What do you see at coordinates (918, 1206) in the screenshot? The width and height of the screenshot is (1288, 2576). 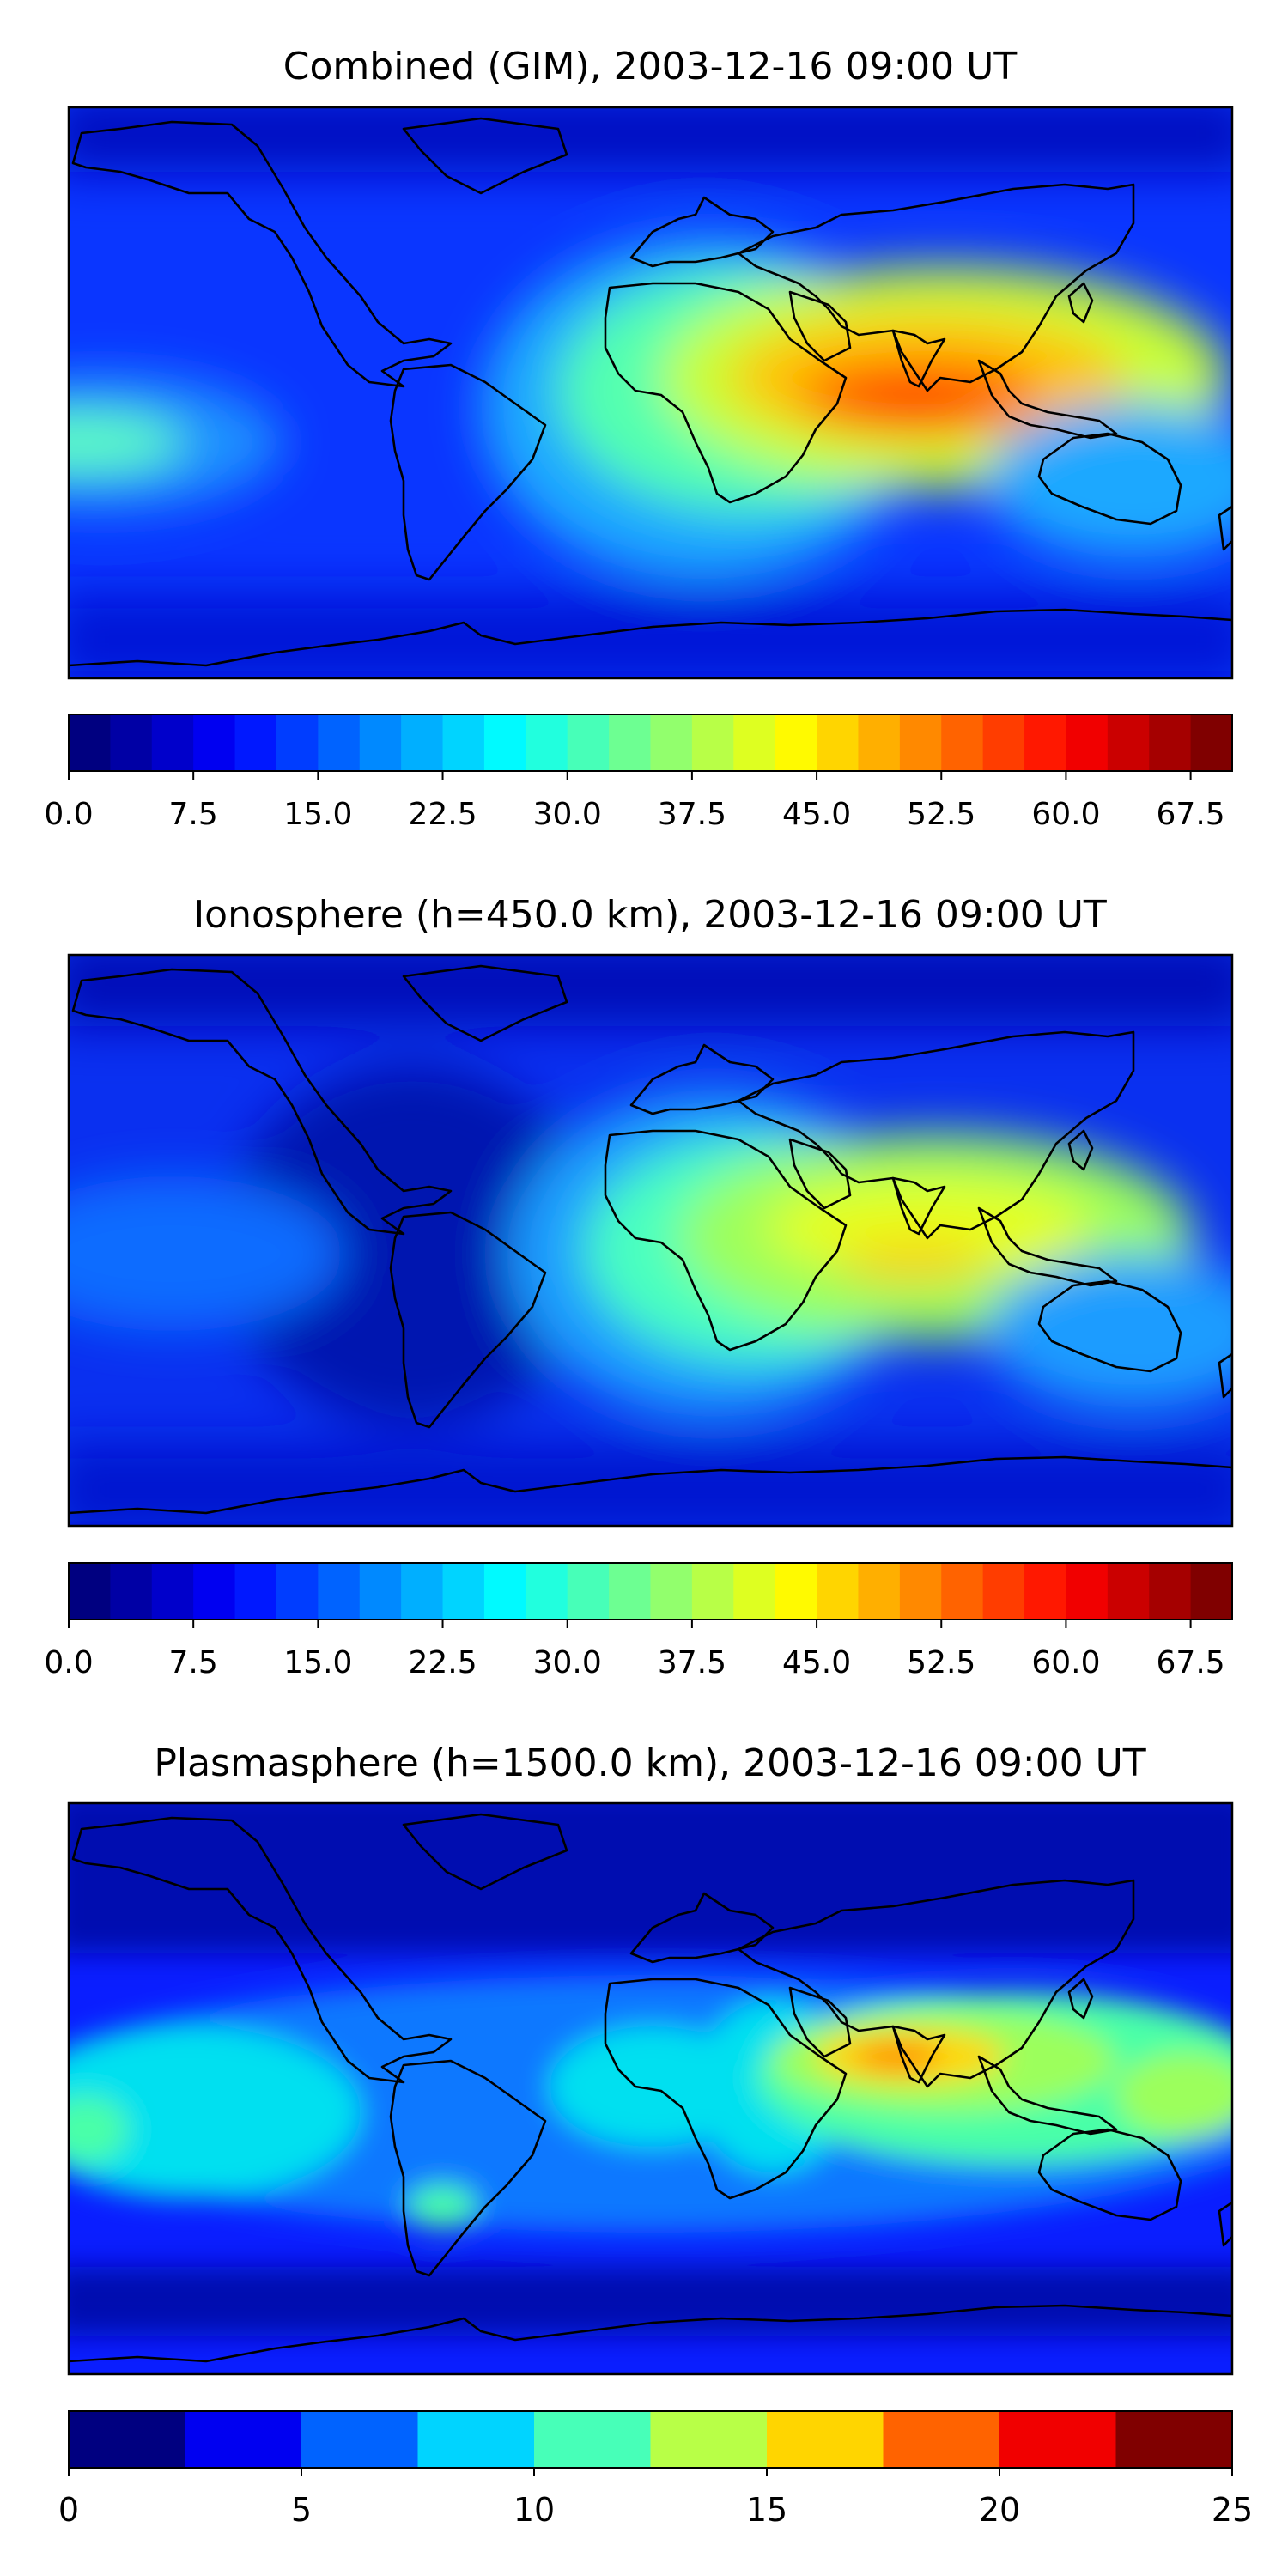 I see `coast-india` at bounding box center [918, 1206].